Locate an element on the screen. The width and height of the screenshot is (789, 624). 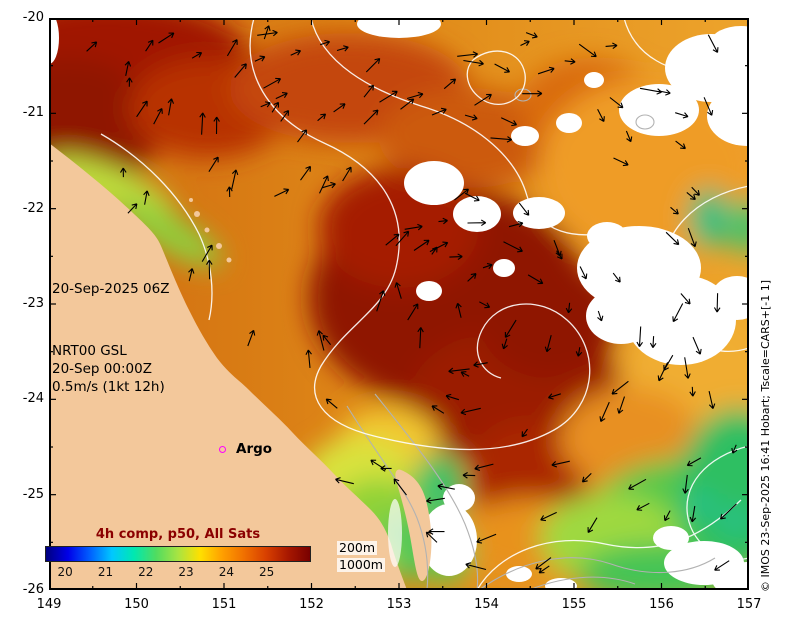
lon-tick-label: 150 is located at coordinates (136, 604).